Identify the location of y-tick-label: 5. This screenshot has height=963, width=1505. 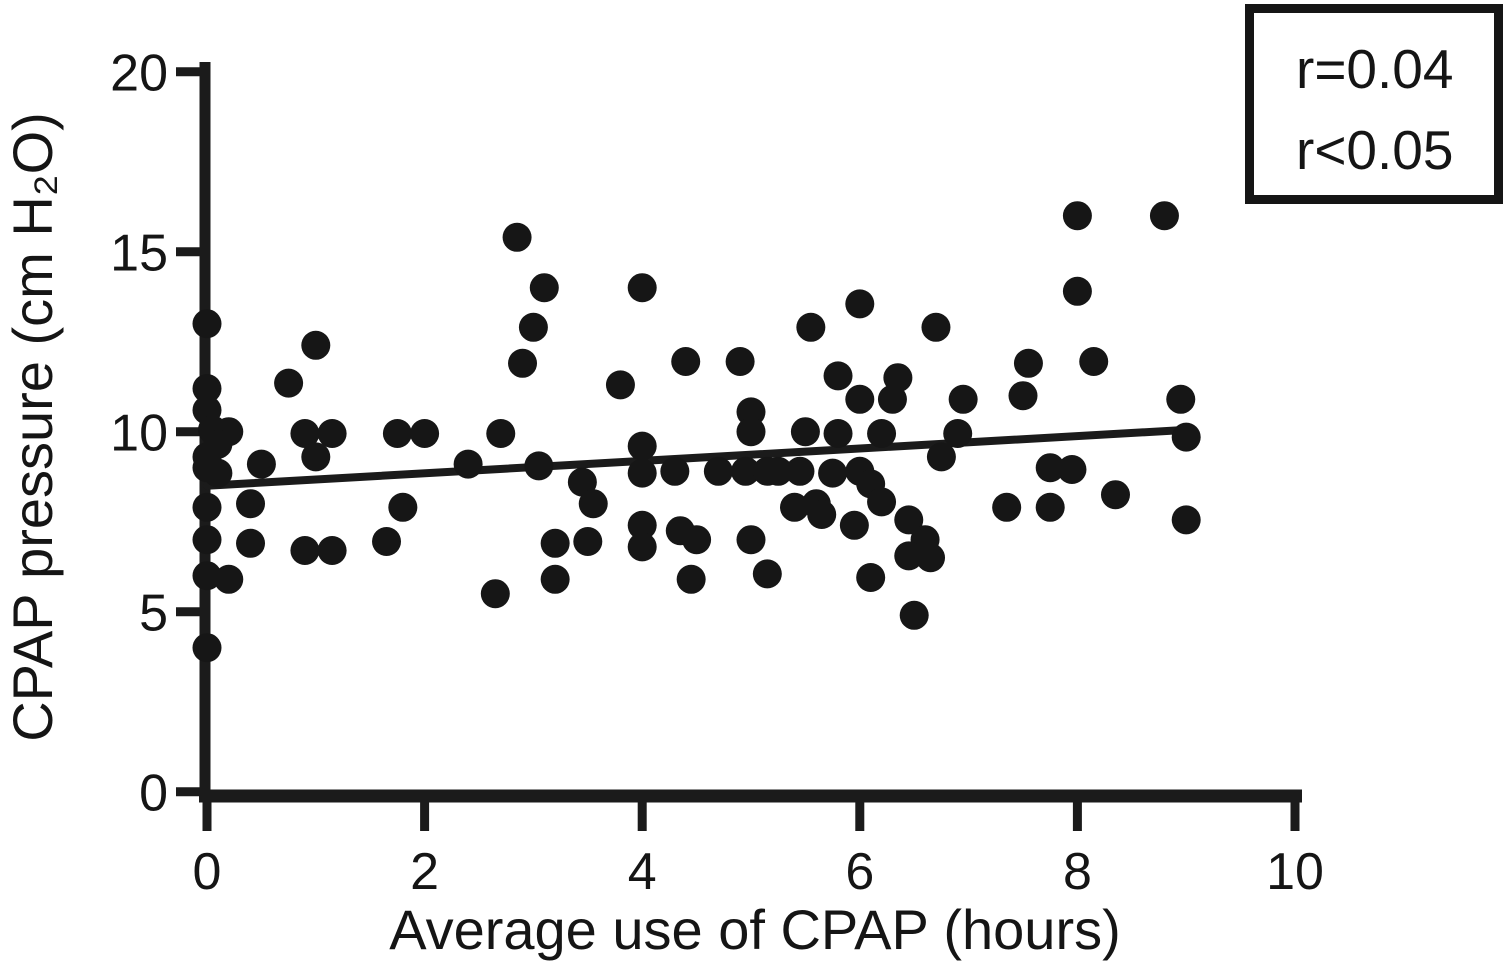
(153, 614).